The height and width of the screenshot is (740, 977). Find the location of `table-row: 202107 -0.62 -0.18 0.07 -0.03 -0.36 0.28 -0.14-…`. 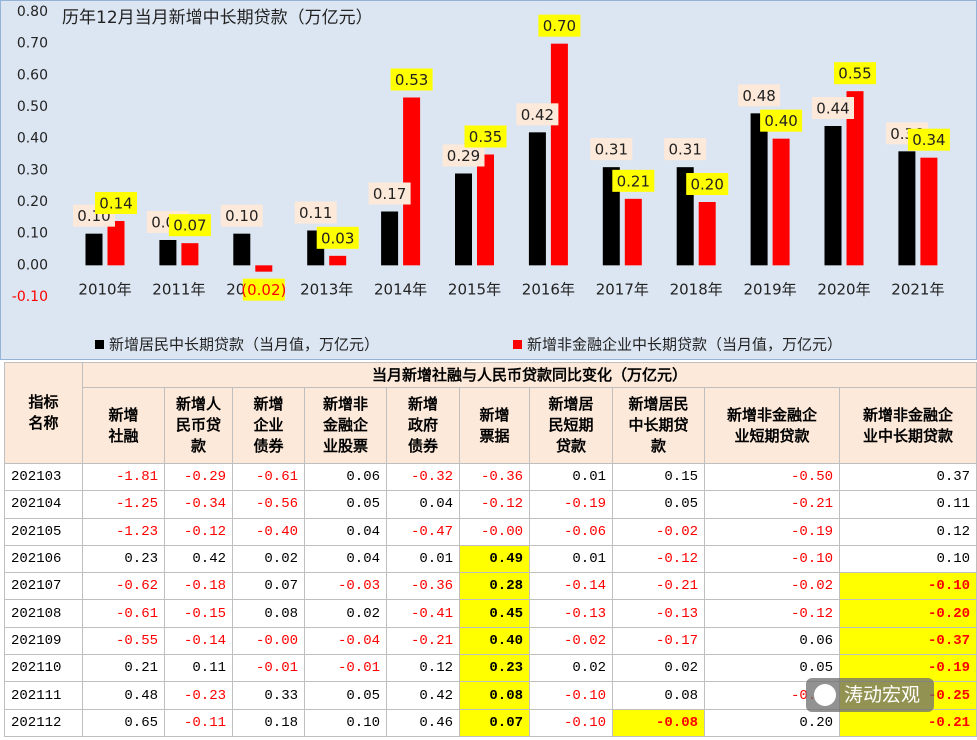

table-row: 202107 -0.62 -0.18 0.07 -0.03 -0.36 0.28 -0.14-… is located at coordinates (490, 586).